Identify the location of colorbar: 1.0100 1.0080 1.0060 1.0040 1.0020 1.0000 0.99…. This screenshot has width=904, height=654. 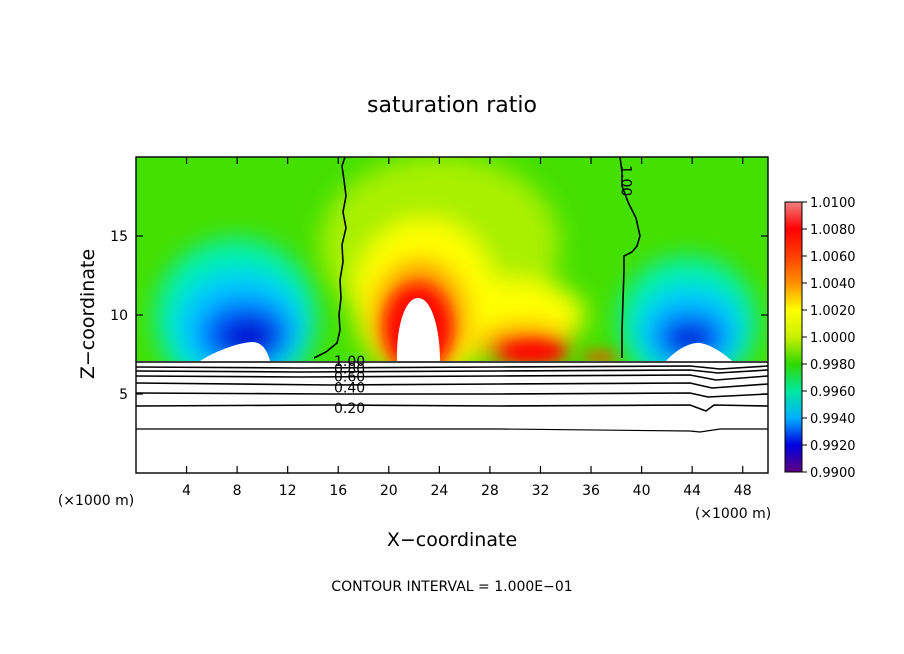
(820, 338).